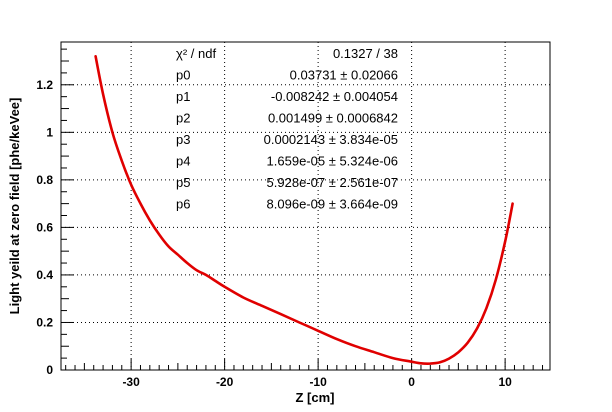 The image size is (612, 412). What do you see at coordinates (318, 382) in the screenshot?
I see `x-tick-label: -10` at bounding box center [318, 382].